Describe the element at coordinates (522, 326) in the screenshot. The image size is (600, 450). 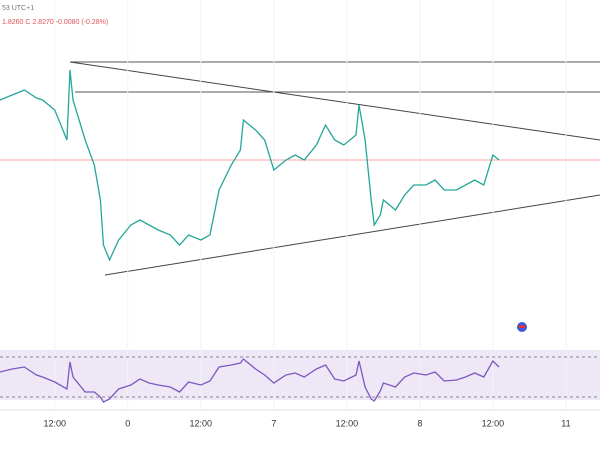
I see `event-icon-flag` at that location.